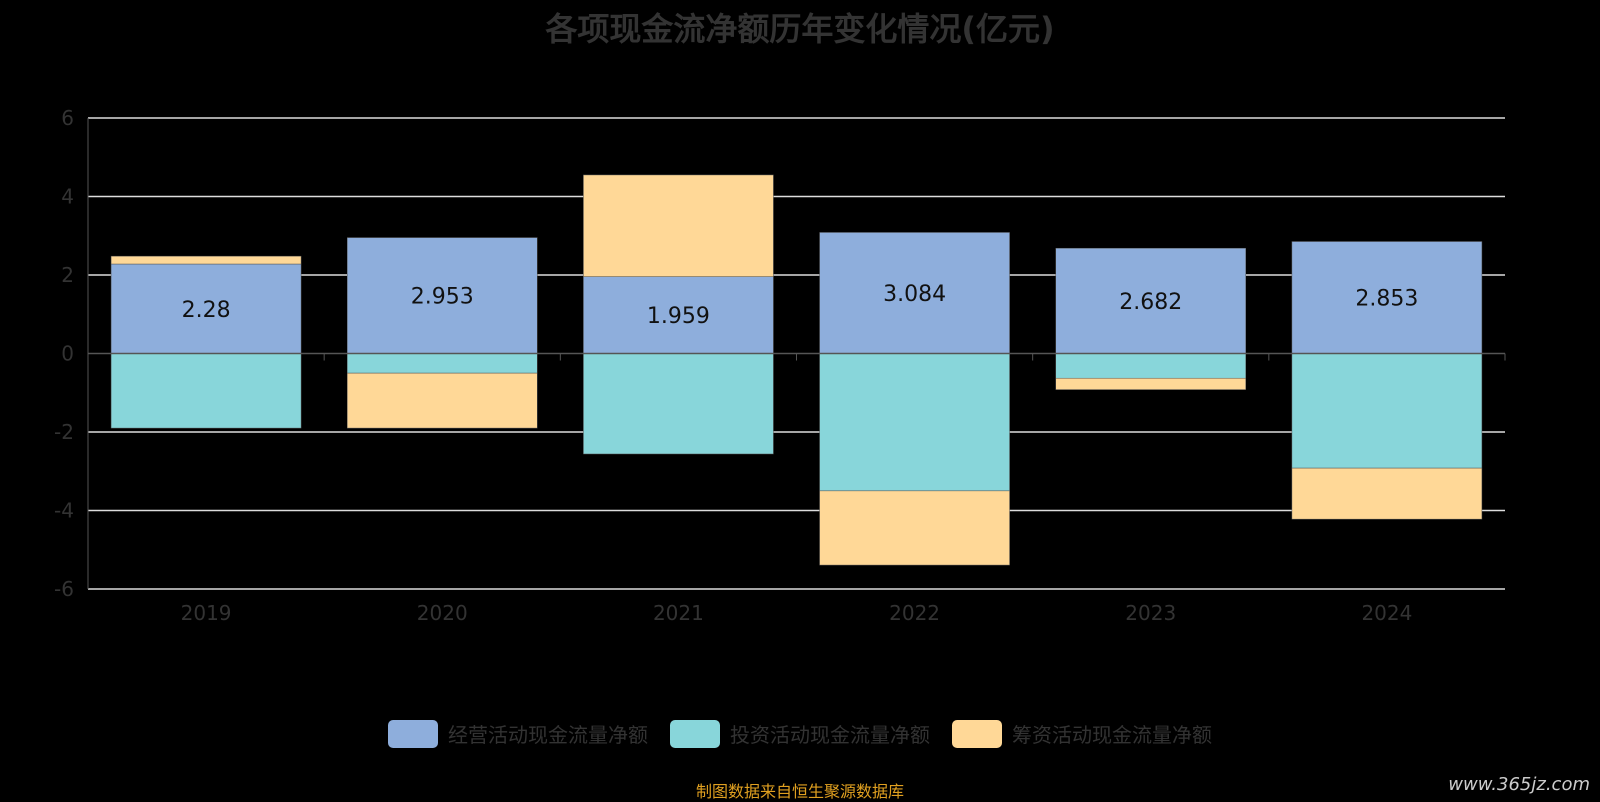  Describe the element at coordinates (67, 197) in the screenshot. I see `y-tick-label: 4` at that location.